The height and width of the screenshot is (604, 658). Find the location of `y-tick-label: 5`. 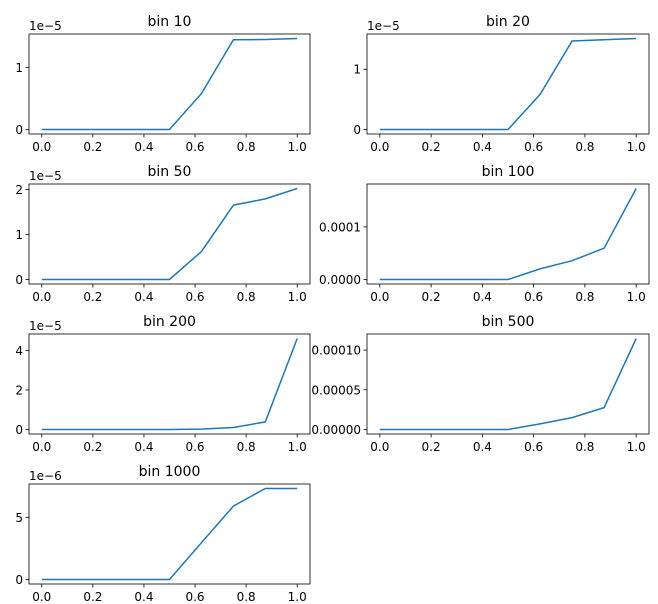

y-tick-label: 5 is located at coordinates (19, 518).